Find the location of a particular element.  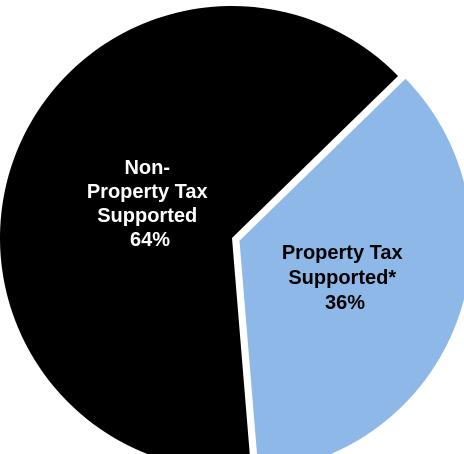

slice-label-property-tax: Property Tax Supported* 36% is located at coordinates (345, 278).